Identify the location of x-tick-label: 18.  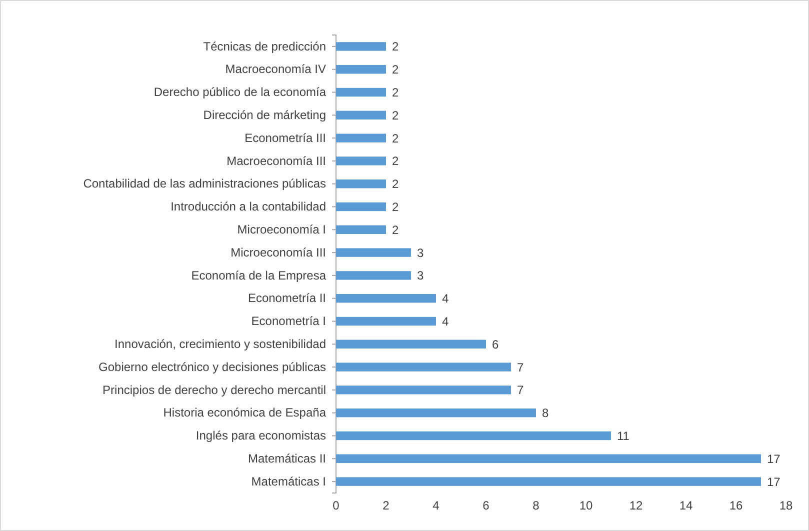
(786, 505).